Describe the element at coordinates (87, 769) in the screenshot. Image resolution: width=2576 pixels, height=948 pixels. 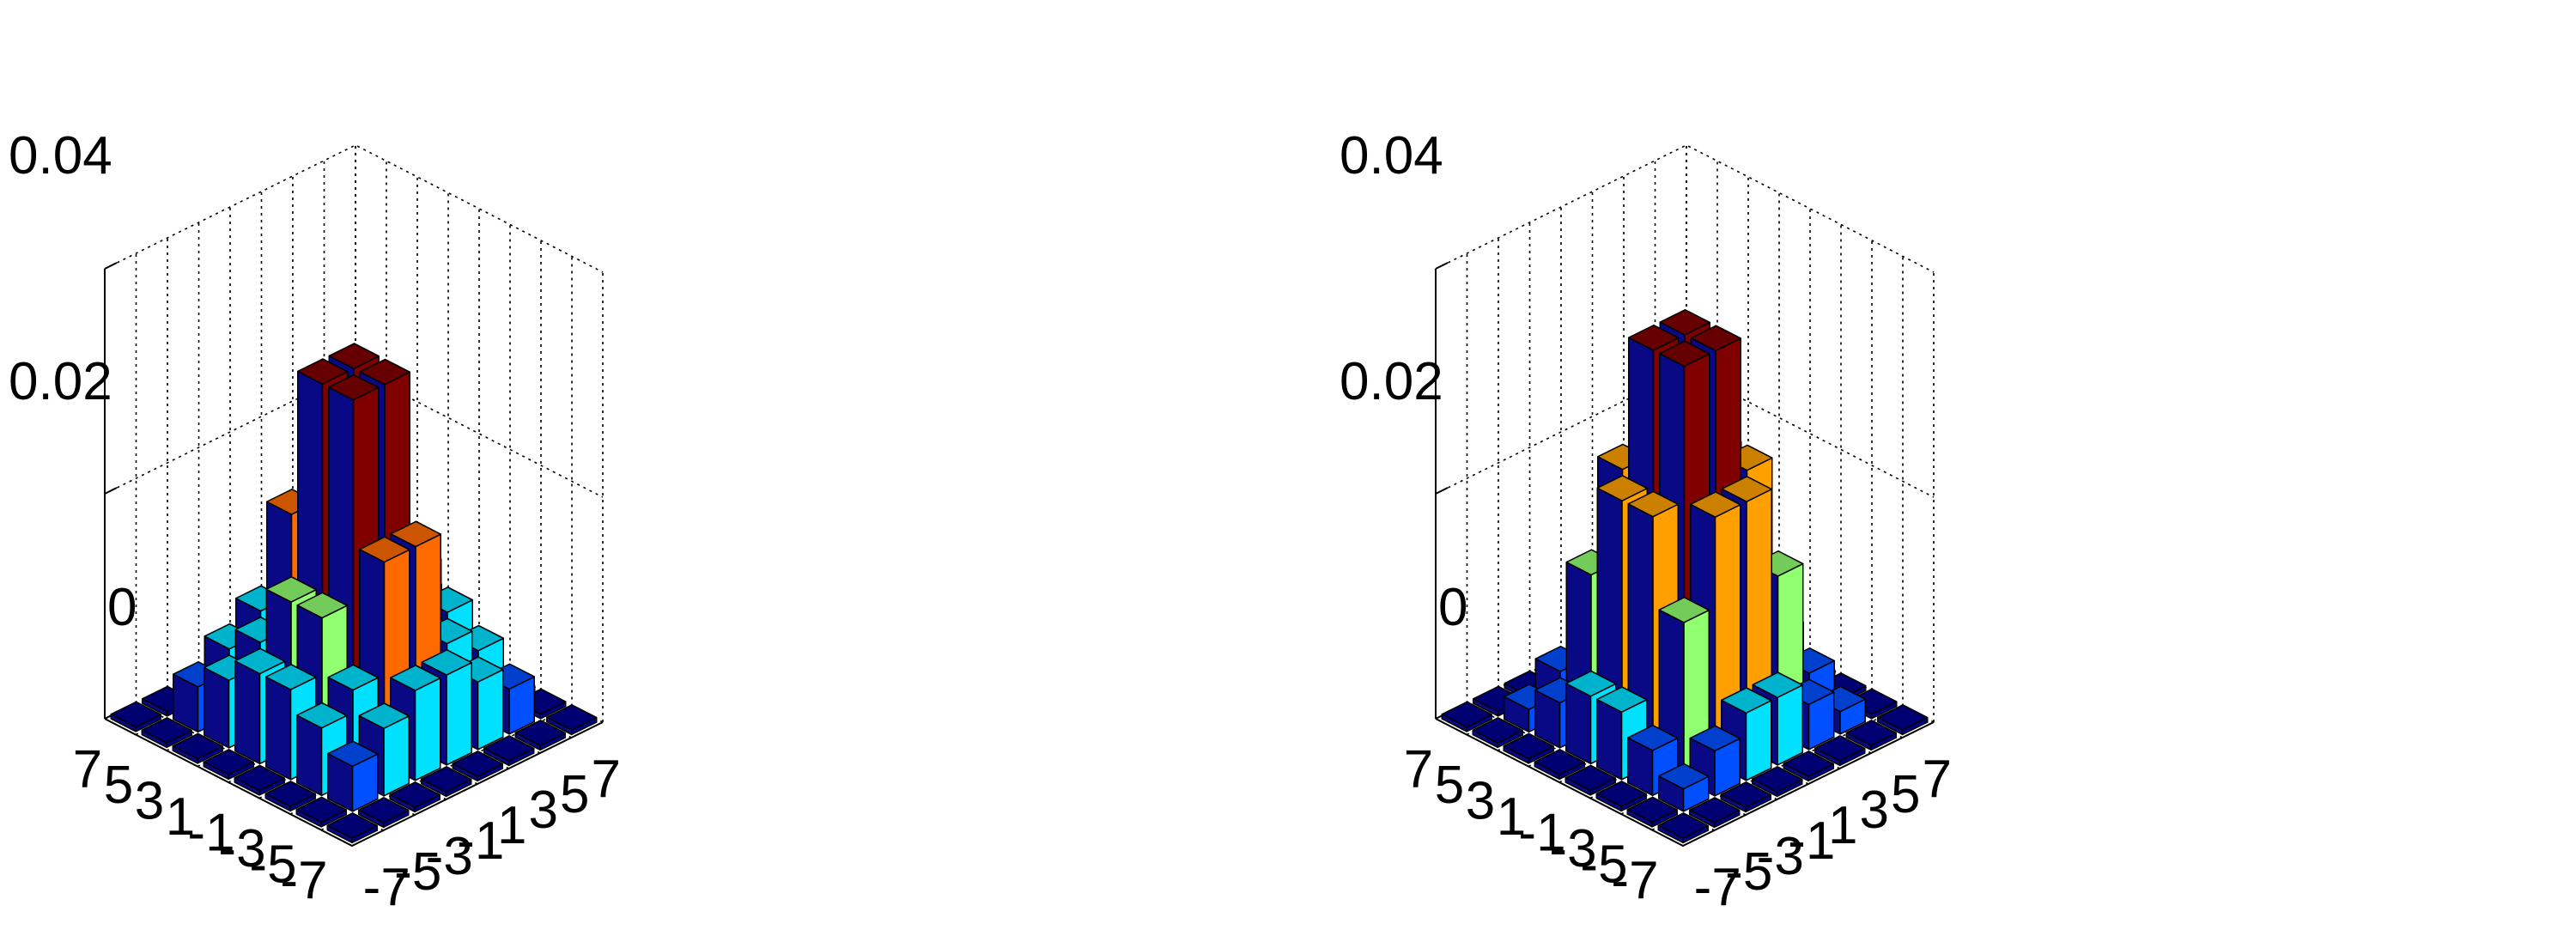
I see `y-tick-label: 7` at that location.